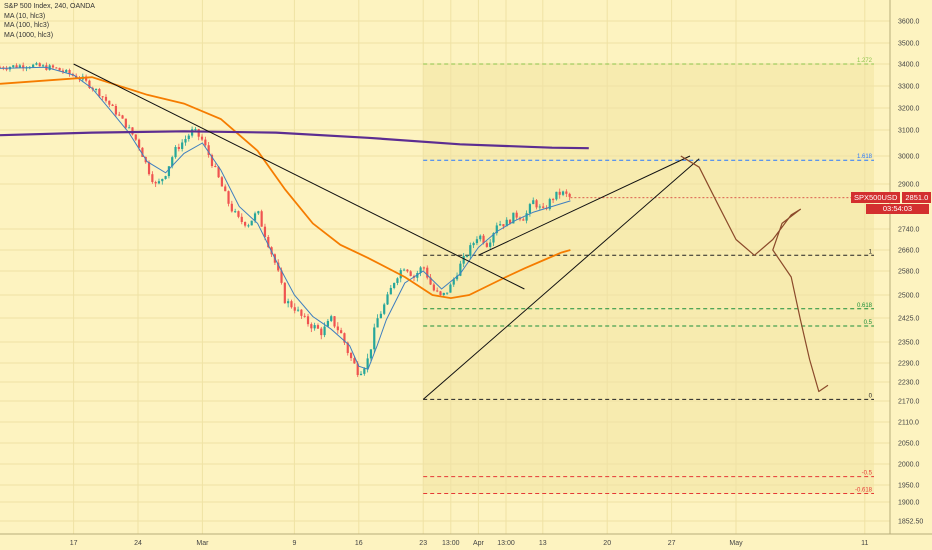  I want to click on fib-level-label: 0, so click(871, 396).